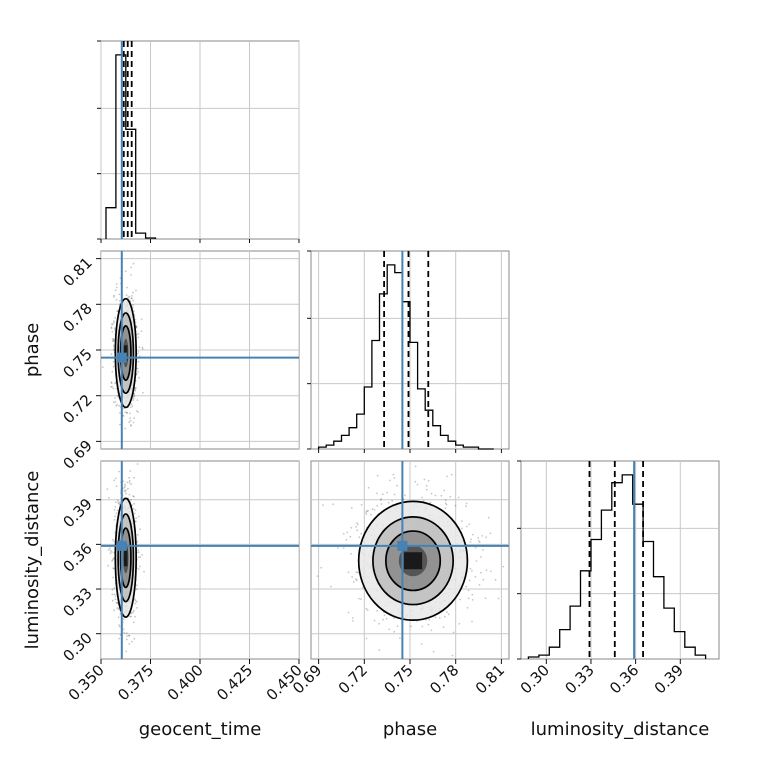  What do you see at coordinates (408, 350) in the screenshot?
I see `hist-panel-phase` at bounding box center [408, 350].